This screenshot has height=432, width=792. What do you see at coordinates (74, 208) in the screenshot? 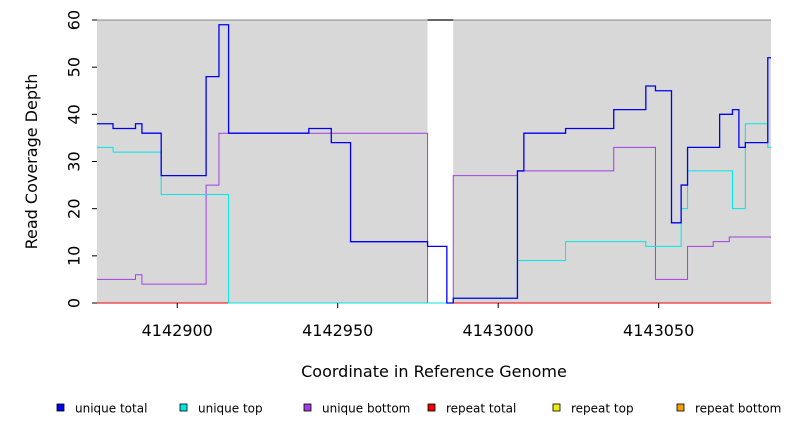
I see `y-tick-label: 20` at bounding box center [74, 208].